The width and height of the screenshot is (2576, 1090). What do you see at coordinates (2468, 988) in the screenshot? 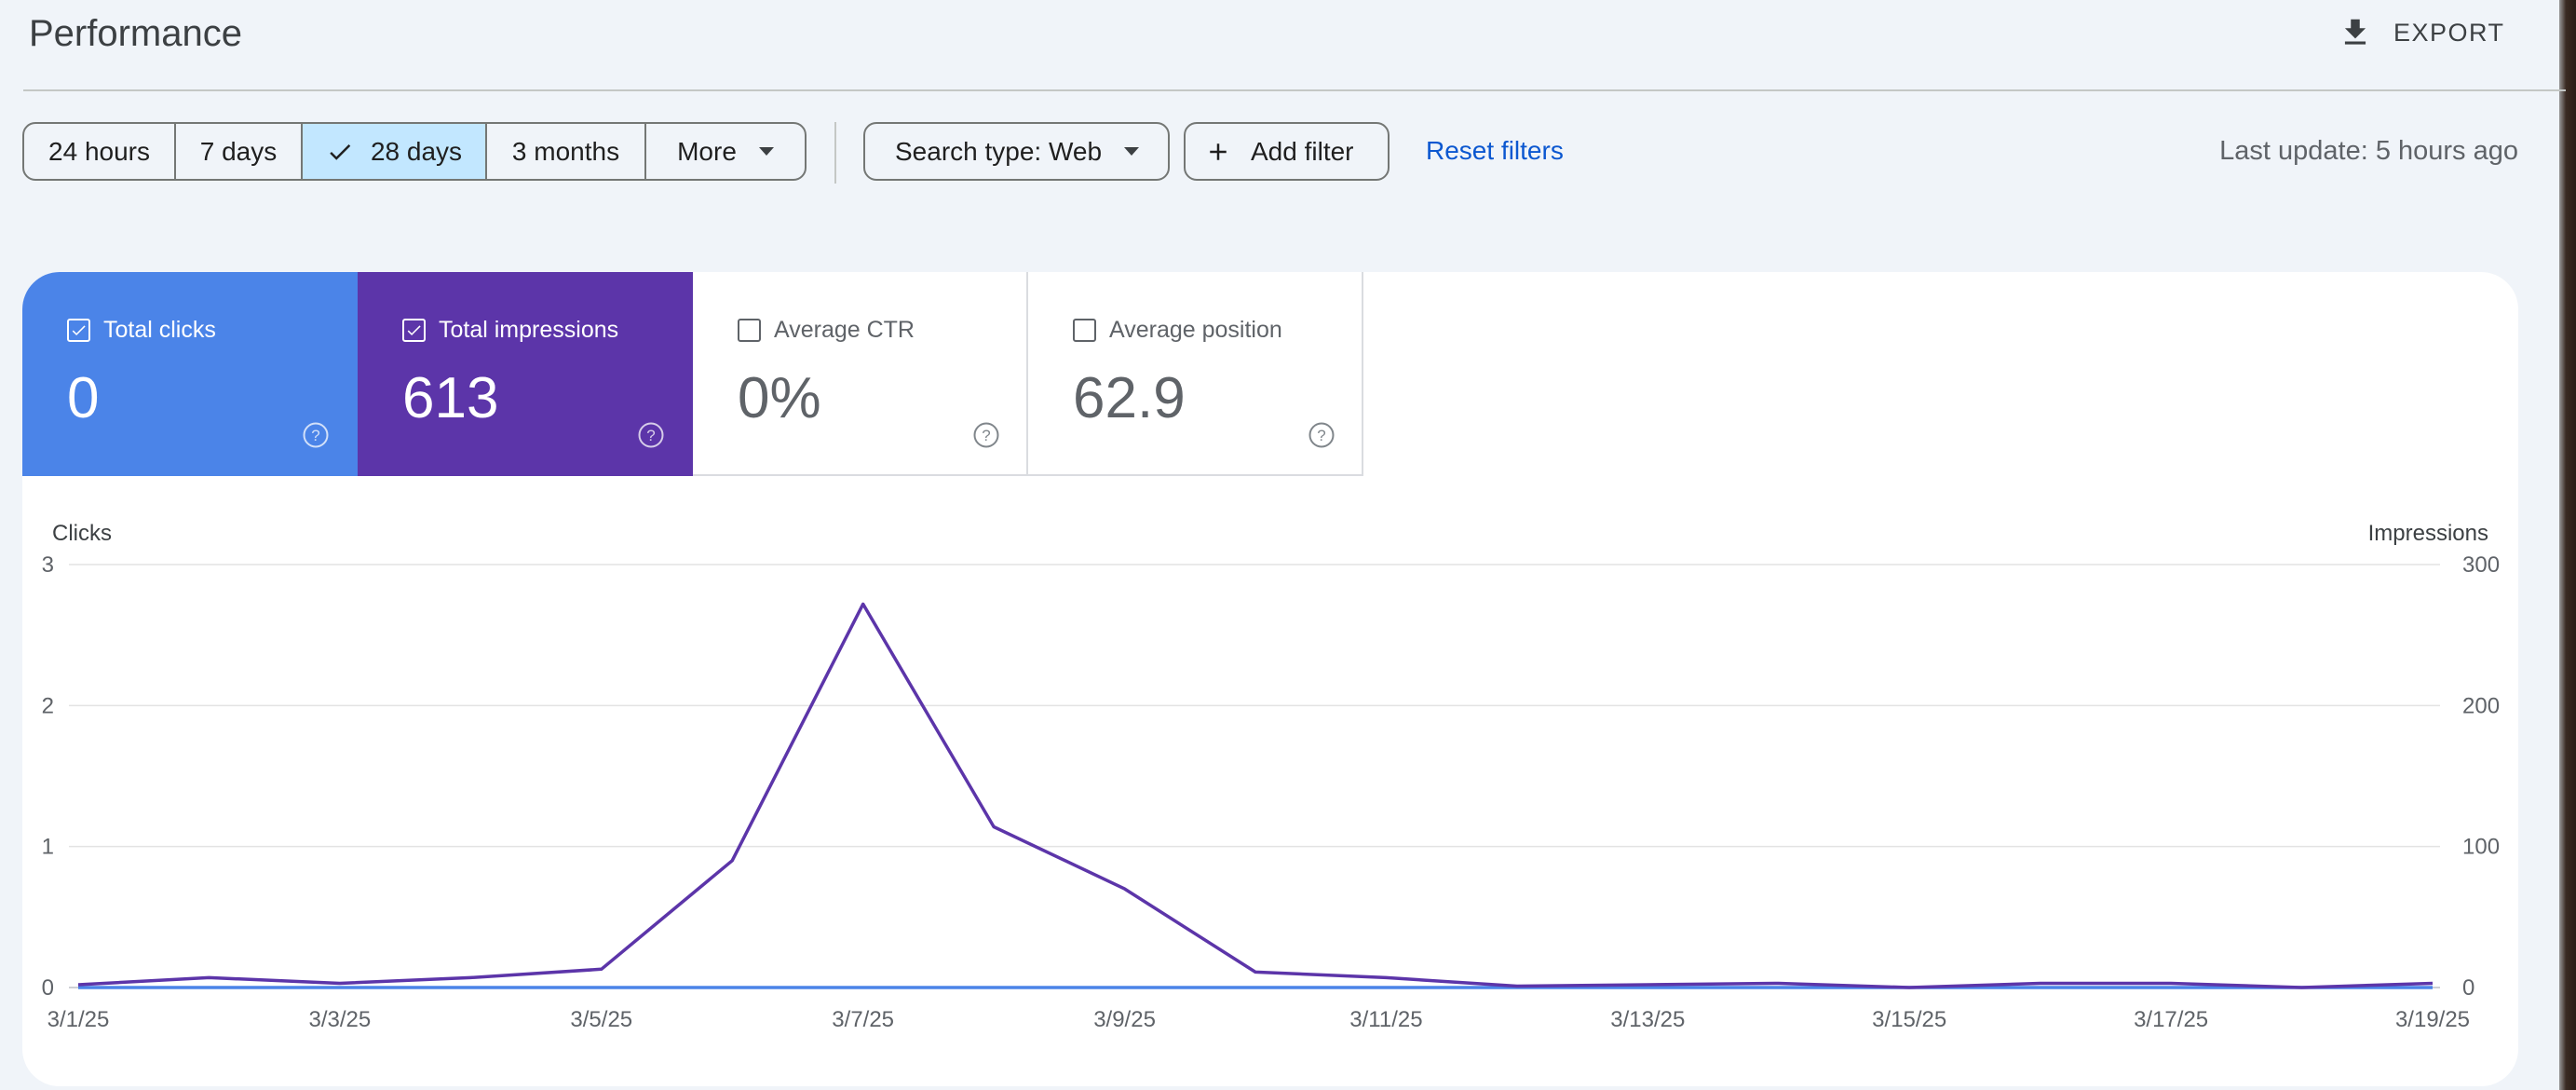
I see `right-tick-label: 0` at bounding box center [2468, 988].